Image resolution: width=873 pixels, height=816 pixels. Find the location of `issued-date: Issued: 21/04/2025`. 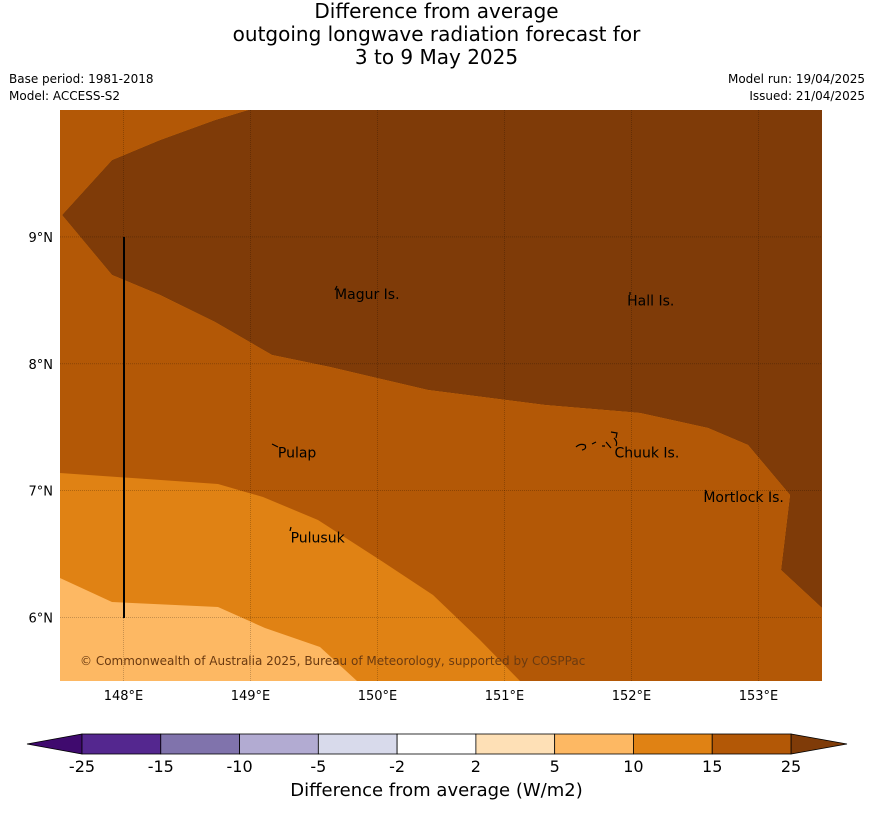

issued-date: Issued: 21/04/2025 is located at coordinates (807, 96).